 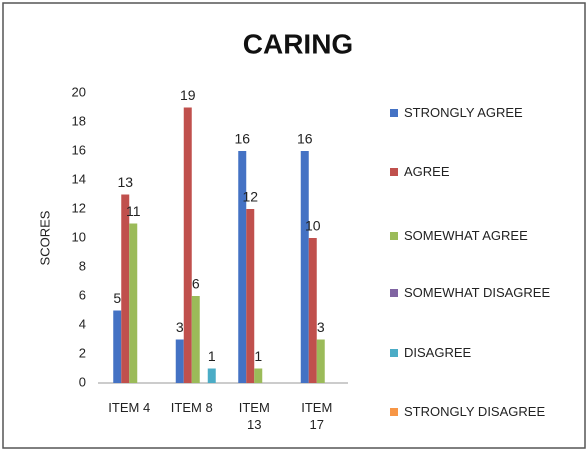 I want to click on y-tick-label: 12, so click(x=79, y=207).